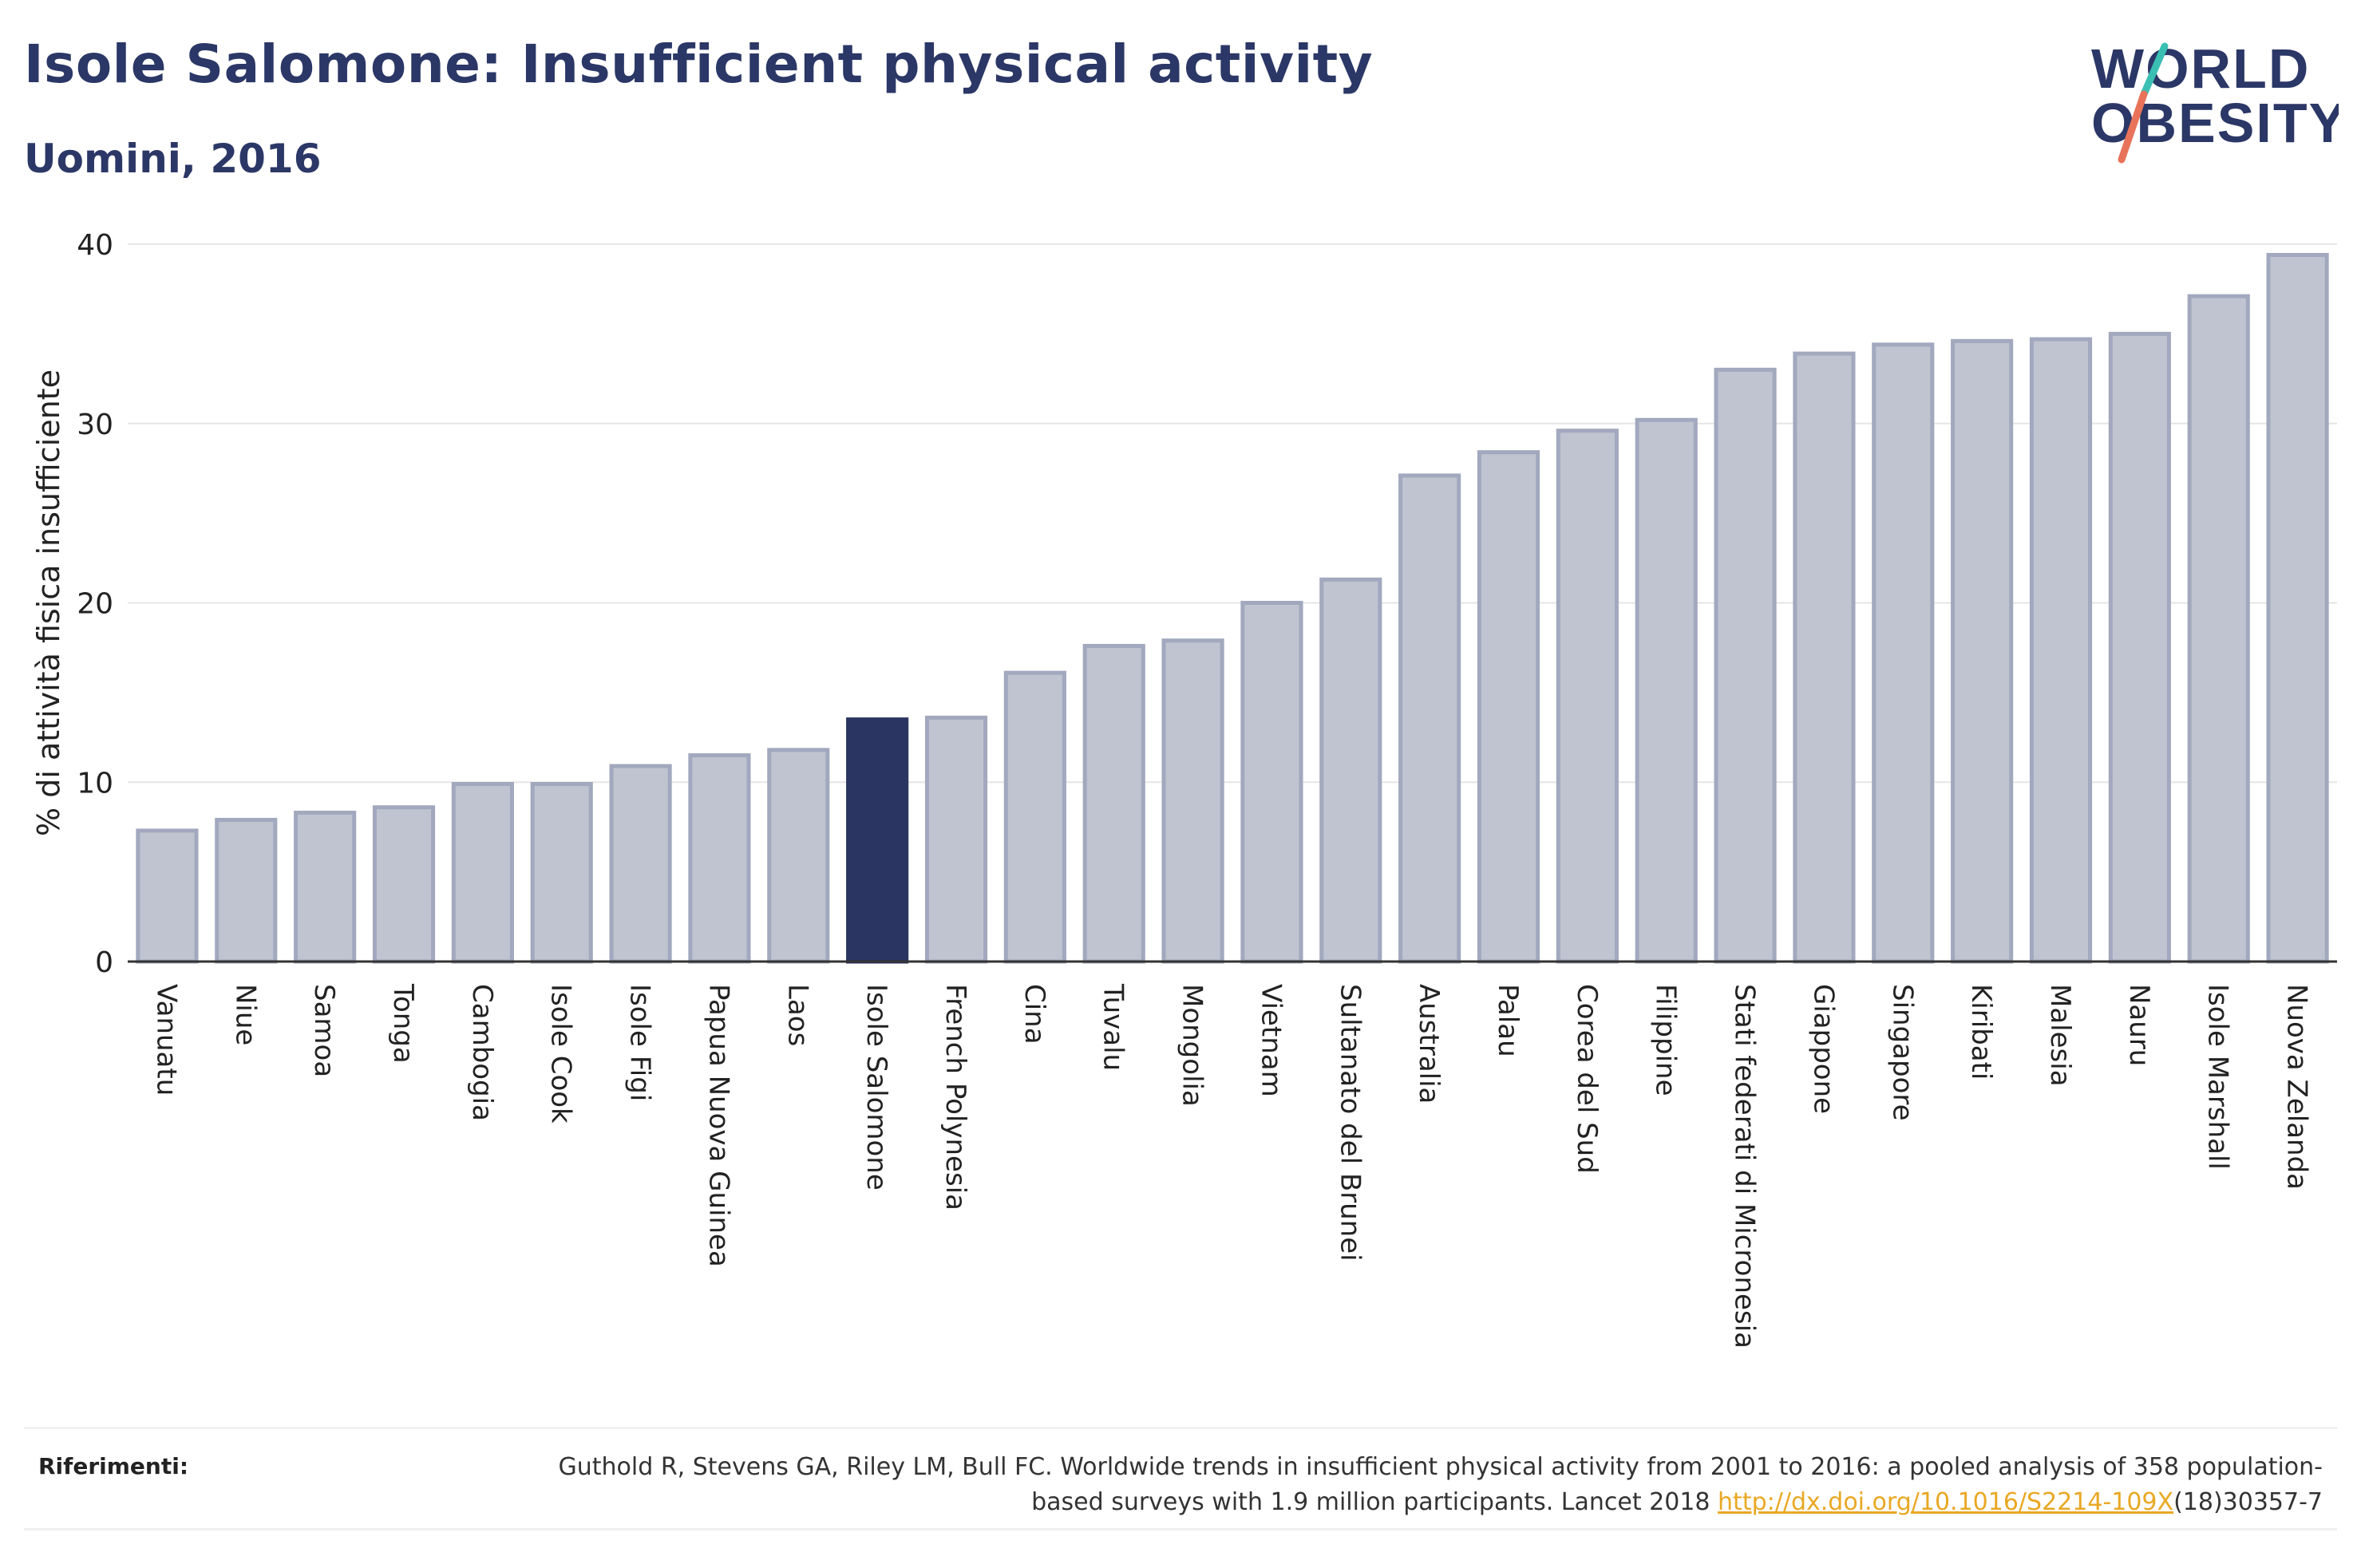  I want to click on chart-subtitle: Uomini, 2016, so click(173, 159).